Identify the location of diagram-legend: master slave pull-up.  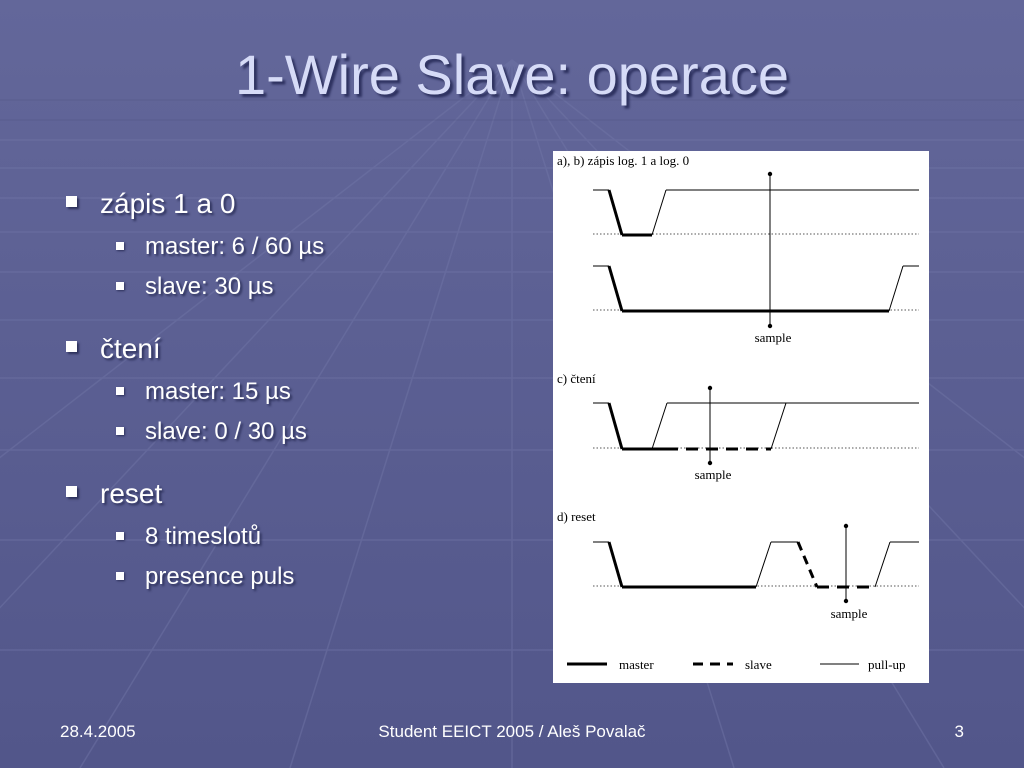
(736, 664).